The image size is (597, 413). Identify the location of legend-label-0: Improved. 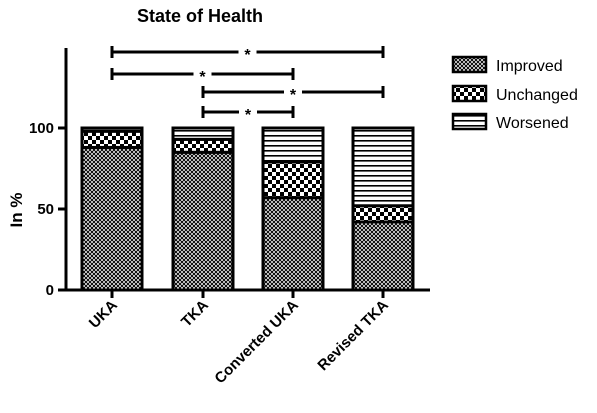
(529, 66).